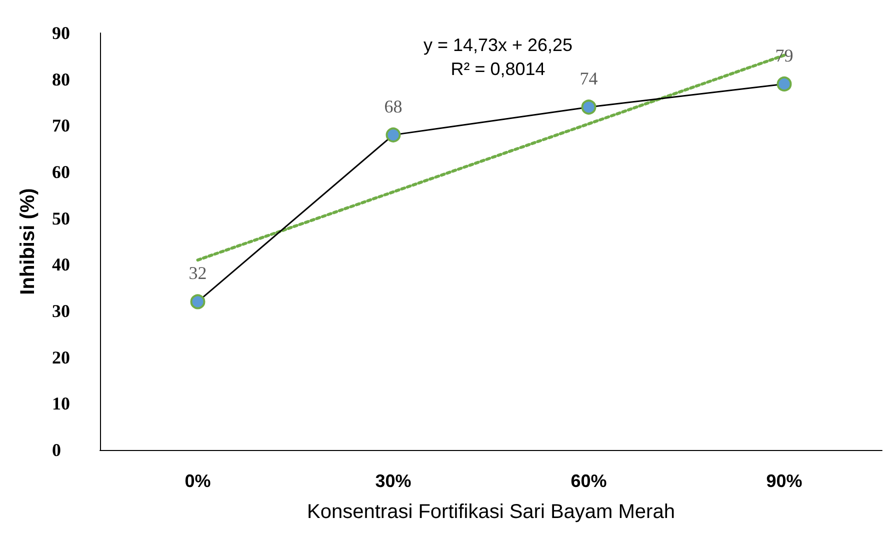 This screenshot has height=535, width=894. What do you see at coordinates (56, 450) in the screenshot?
I see `y-tick-label: 0` at bounding box center [56, 450].